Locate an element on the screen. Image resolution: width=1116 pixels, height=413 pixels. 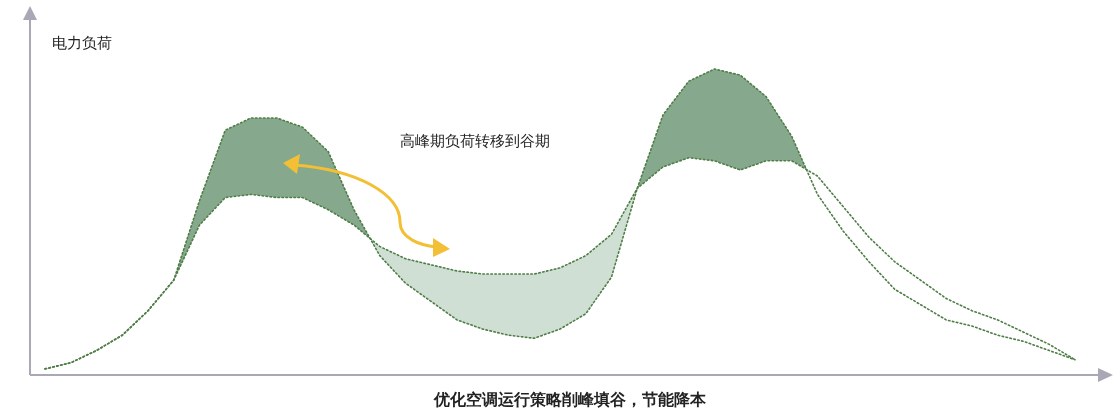
y-axis-title: 电力负荷 is located at coordinates (82, 43).